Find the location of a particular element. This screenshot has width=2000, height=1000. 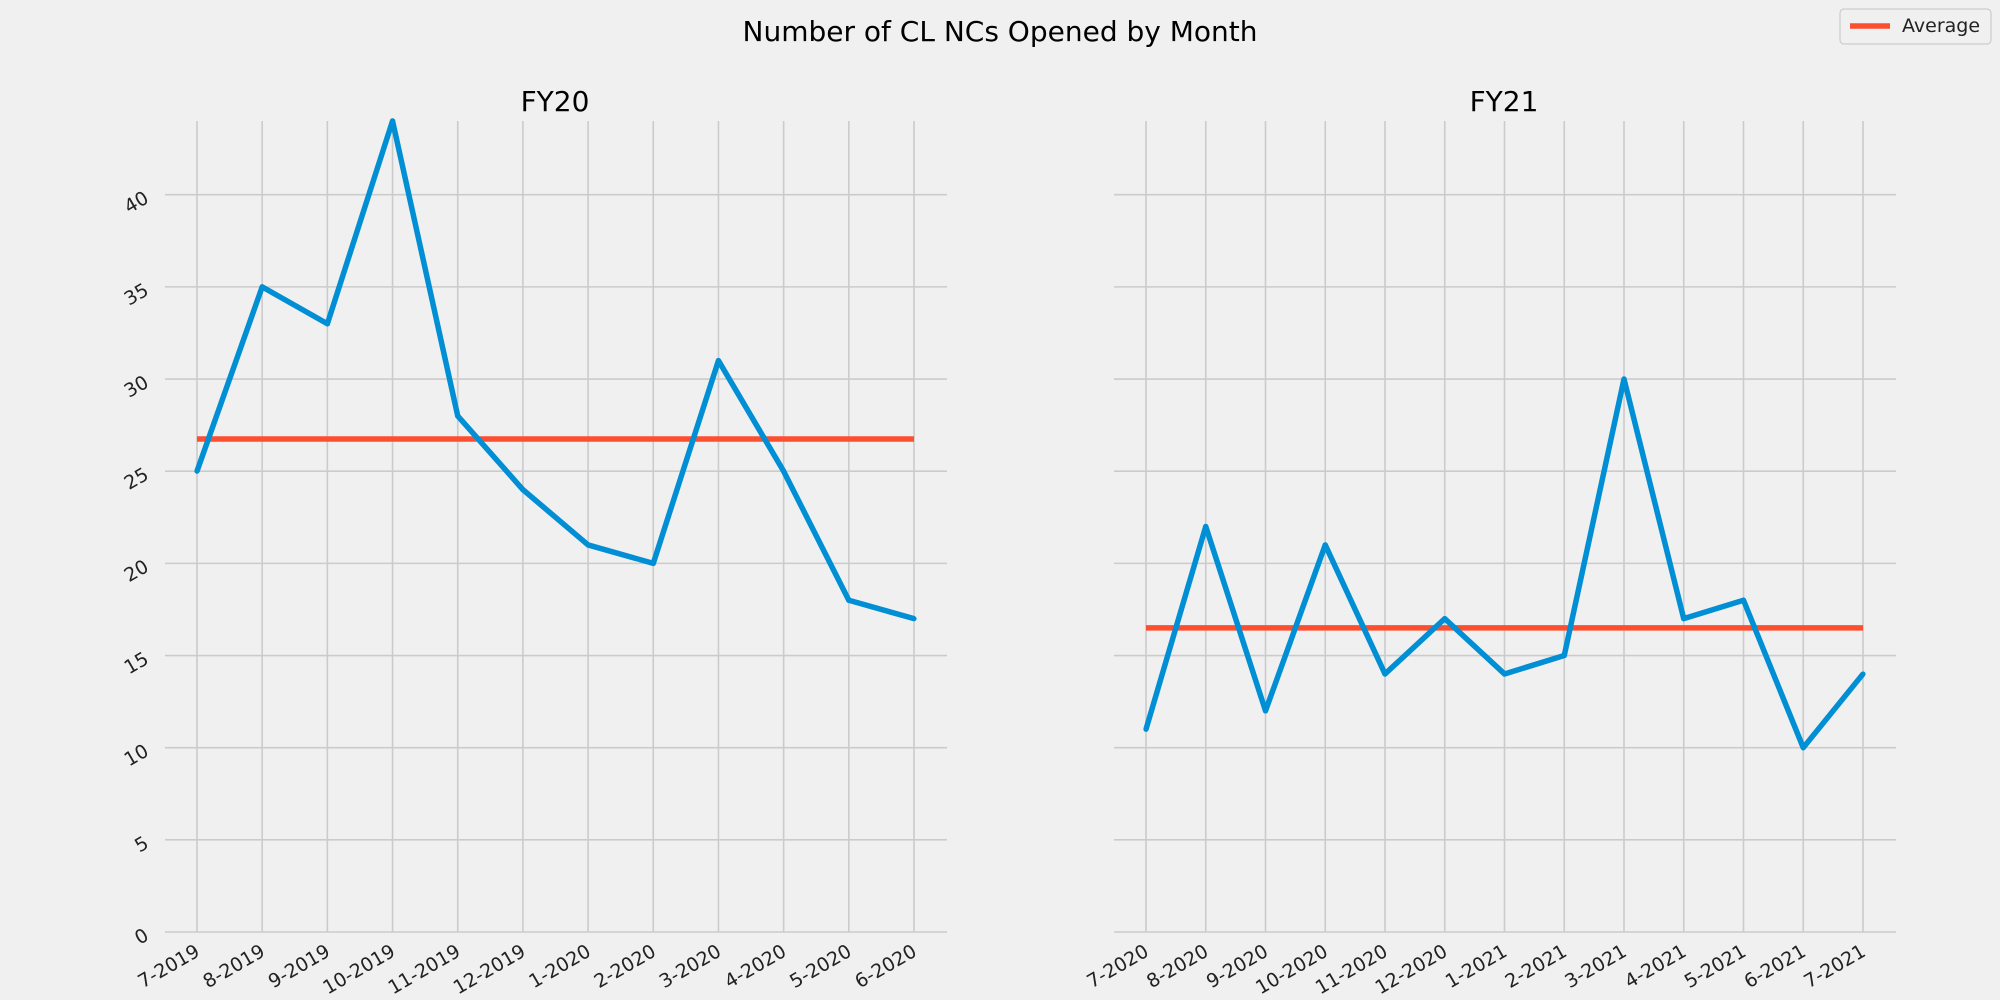

legend-frame is located at coordinates (1915, 26).